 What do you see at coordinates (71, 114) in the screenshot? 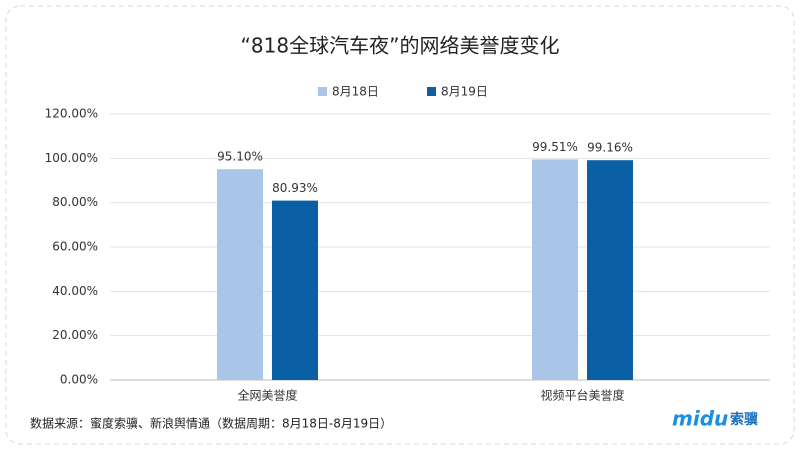
I see `y-tick-label: 120.00%` at bounding box center [71, 114].